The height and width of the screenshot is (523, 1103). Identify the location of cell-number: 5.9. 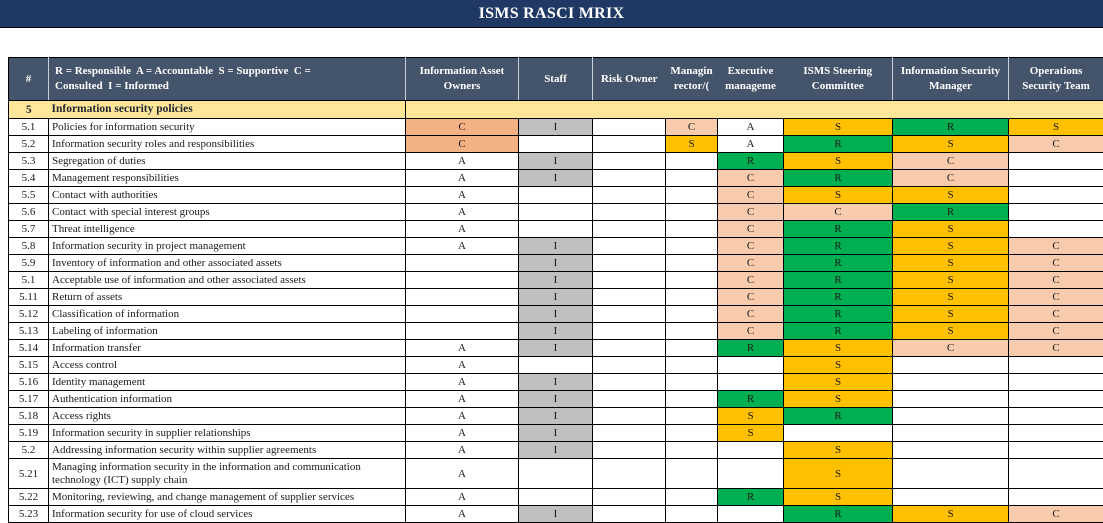
(29, 263).